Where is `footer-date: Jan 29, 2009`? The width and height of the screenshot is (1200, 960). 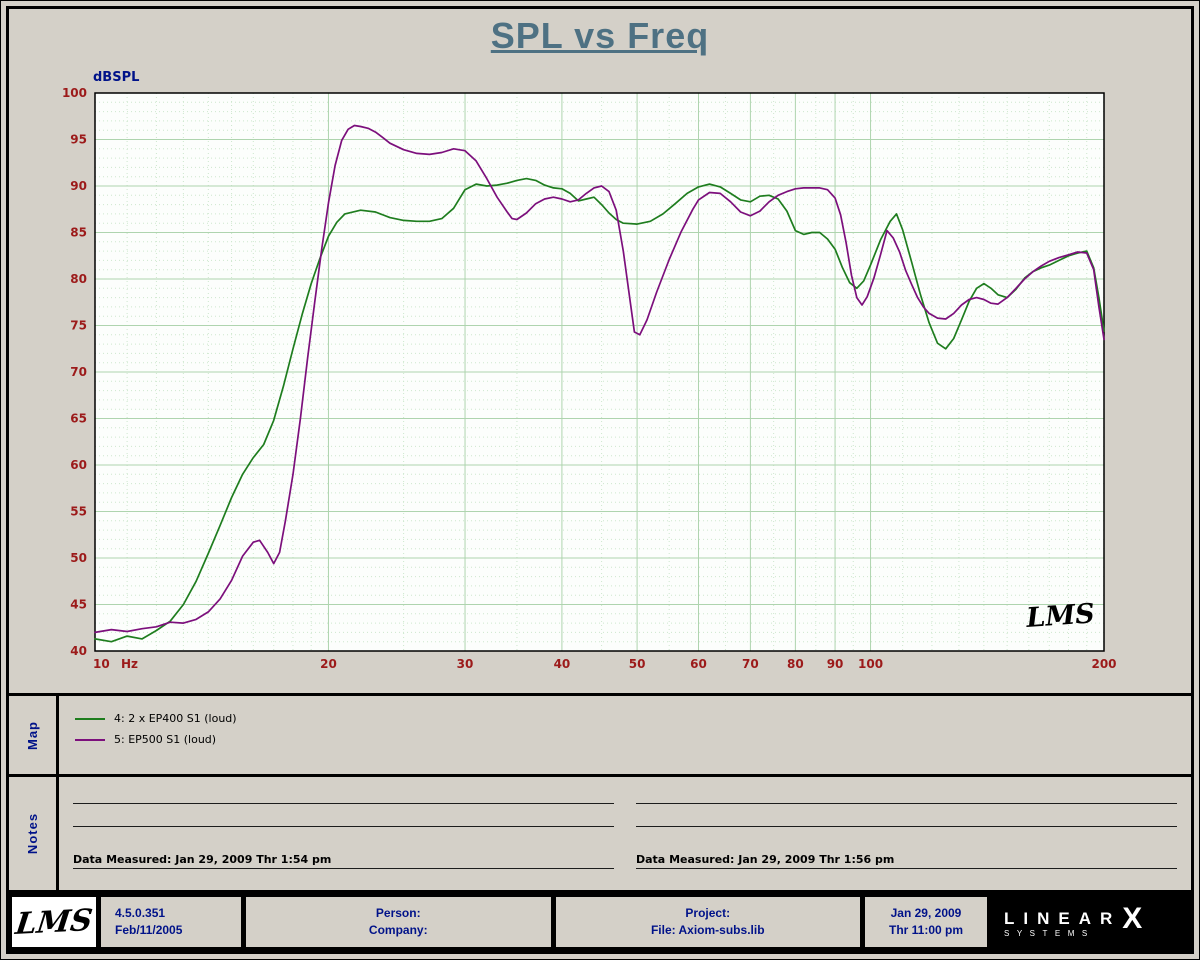 footer-date: Jan 29, 2009 is located at coordinates (926, 913).